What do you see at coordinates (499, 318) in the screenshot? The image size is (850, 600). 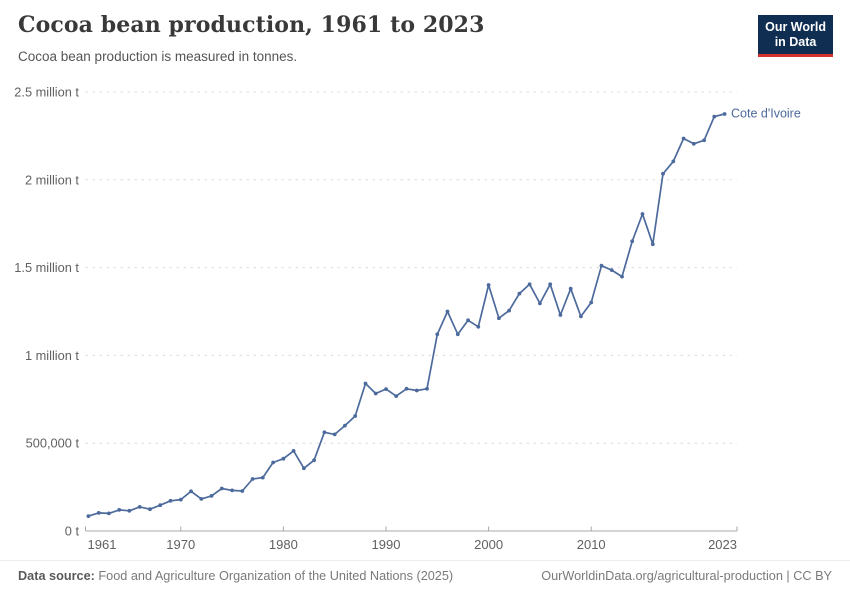 I see `data-point-2001` at bounding box center [499, 318].